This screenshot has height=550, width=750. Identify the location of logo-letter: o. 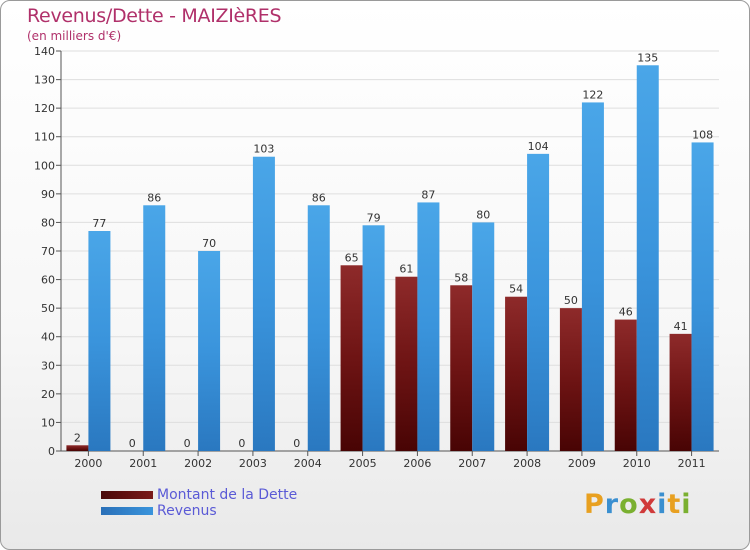
(629, 504).